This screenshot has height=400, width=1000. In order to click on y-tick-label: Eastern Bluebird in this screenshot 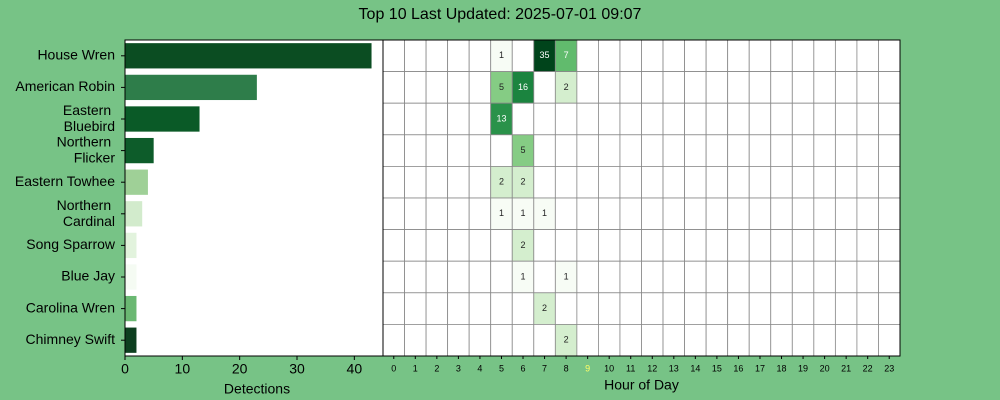, I will do `click(89, 118)`.